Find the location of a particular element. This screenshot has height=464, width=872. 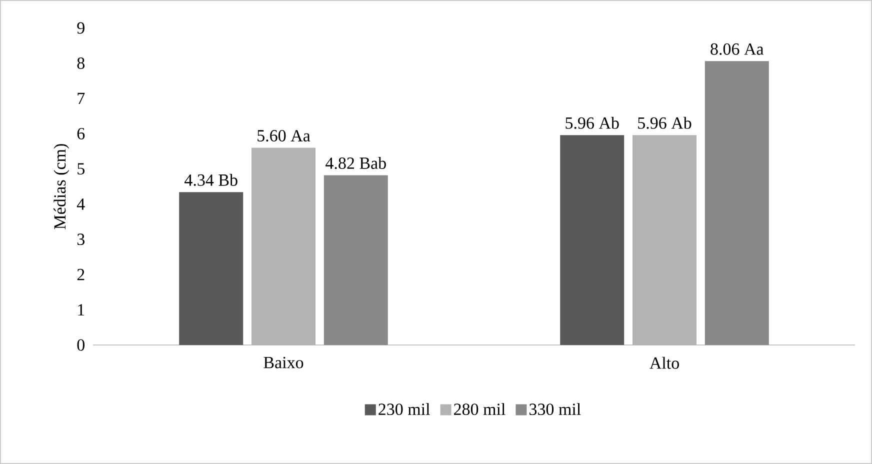

y-tick-label: 9 is located at coordinates (80, 28).